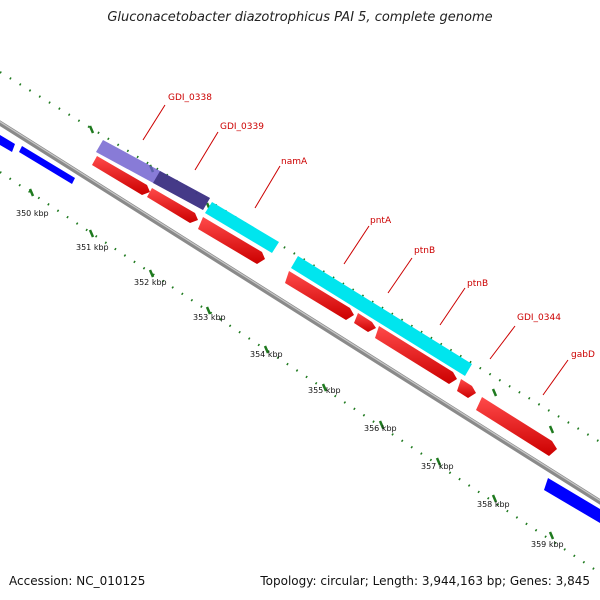 The height and width of the screenshot is (600, 600). Describe the element at coordinates (381, 316) in the screenshot. I see `feature-cyan-pntA` at that location.